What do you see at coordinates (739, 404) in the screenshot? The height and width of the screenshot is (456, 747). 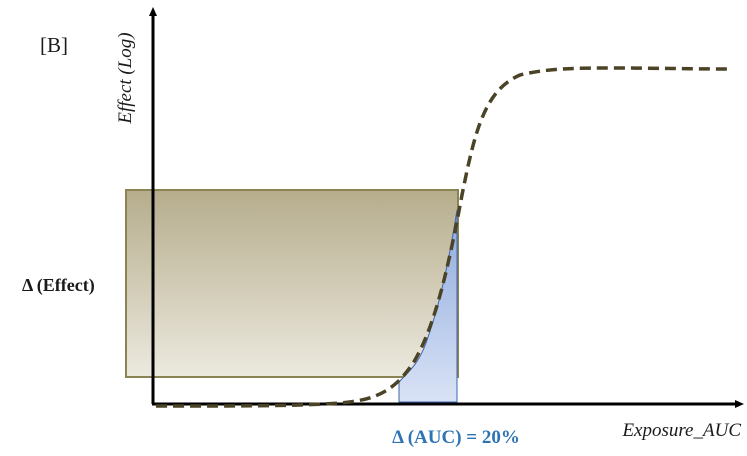 I see `x-axis-arrowhead` at bounding box center [739, 404].